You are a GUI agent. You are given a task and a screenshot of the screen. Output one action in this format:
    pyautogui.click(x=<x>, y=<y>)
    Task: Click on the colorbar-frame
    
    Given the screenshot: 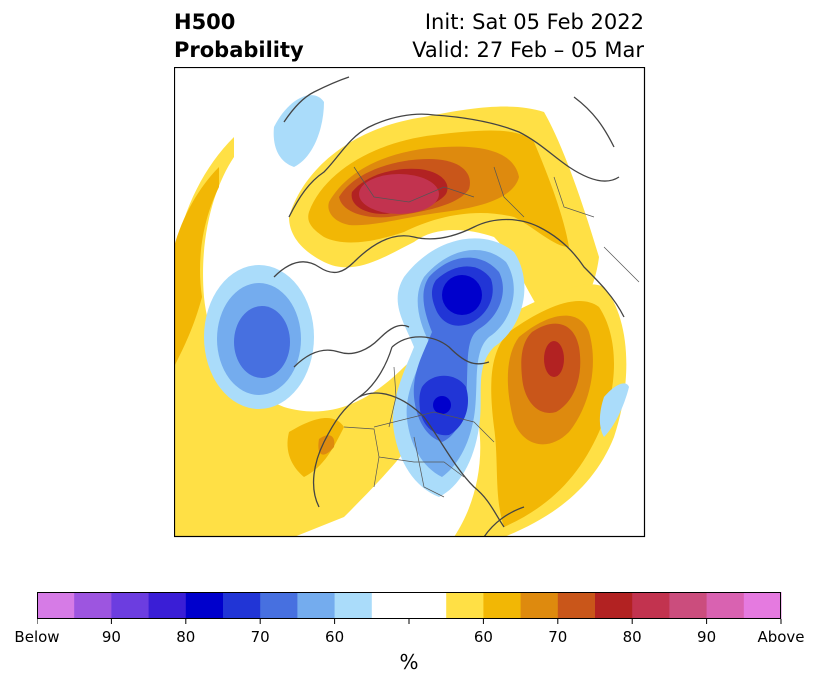 What is the action you would take?
    pyautogui.click(x=409, y=605)
    